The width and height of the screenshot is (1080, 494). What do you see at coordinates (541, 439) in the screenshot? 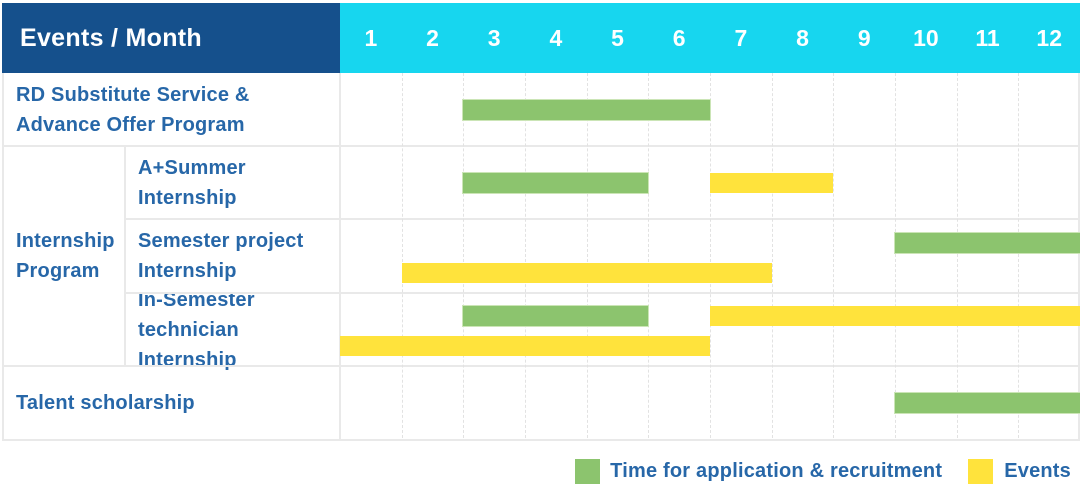
I see `table-bottom-border` at bounding box center [541, 439].